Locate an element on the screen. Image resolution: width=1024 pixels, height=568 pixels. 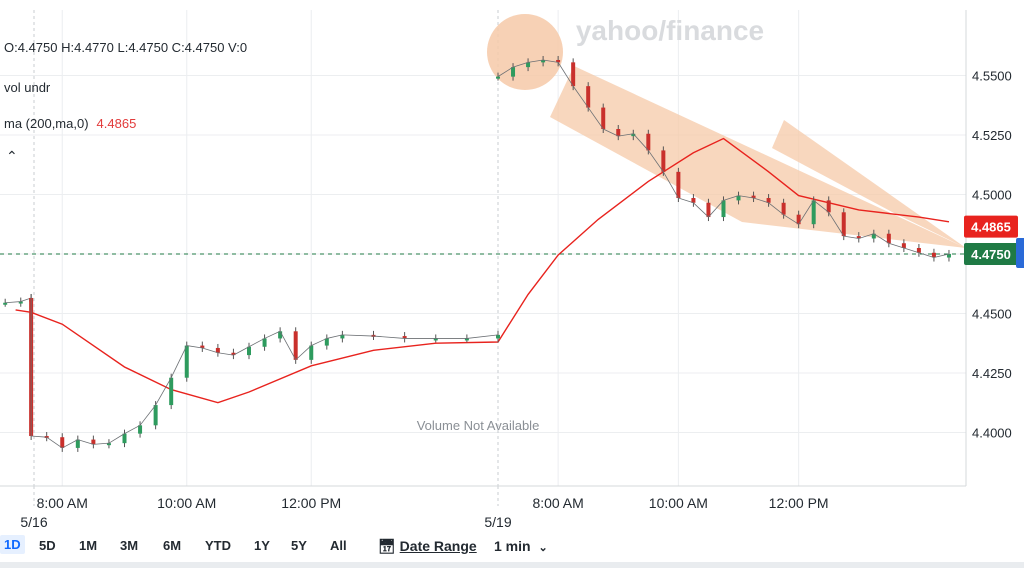
interval-select: 1 min ⌄ is located at coordinates (521, 546).